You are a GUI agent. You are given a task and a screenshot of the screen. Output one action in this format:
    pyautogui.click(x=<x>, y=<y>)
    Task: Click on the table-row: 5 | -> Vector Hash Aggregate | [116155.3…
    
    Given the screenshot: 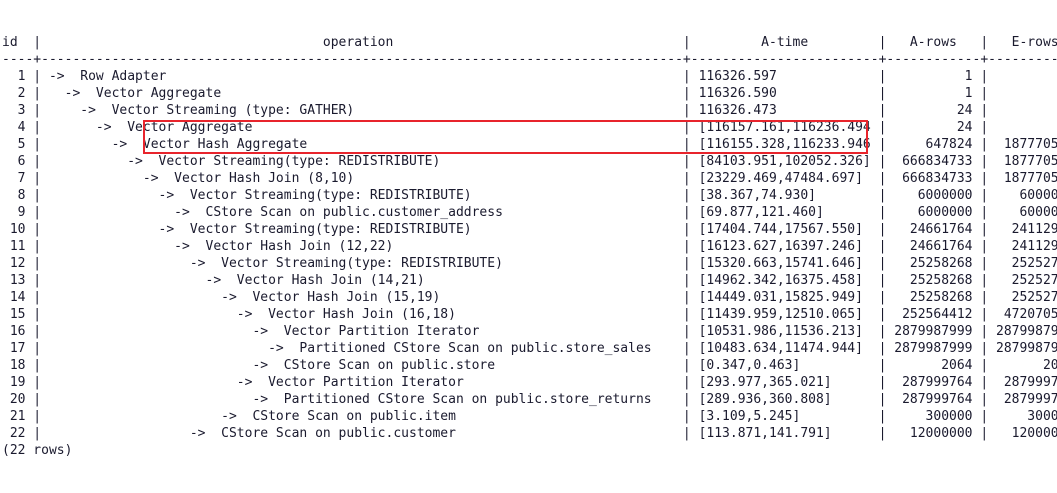 What is the action you would take?
    pyautogui.click(x=529, y=144)
    